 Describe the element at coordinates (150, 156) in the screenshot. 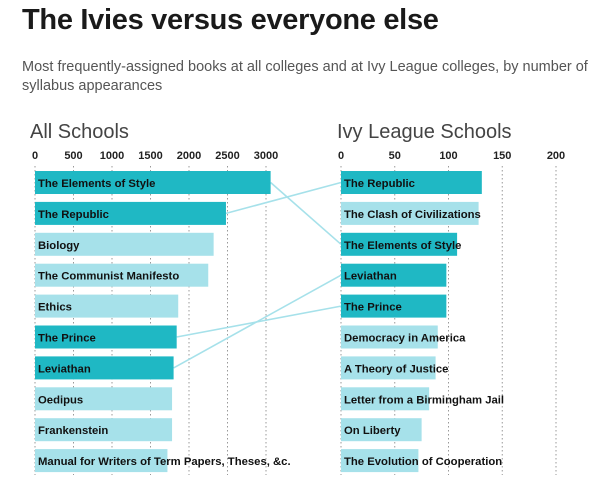

I see `tick-label: 1500` at that location.